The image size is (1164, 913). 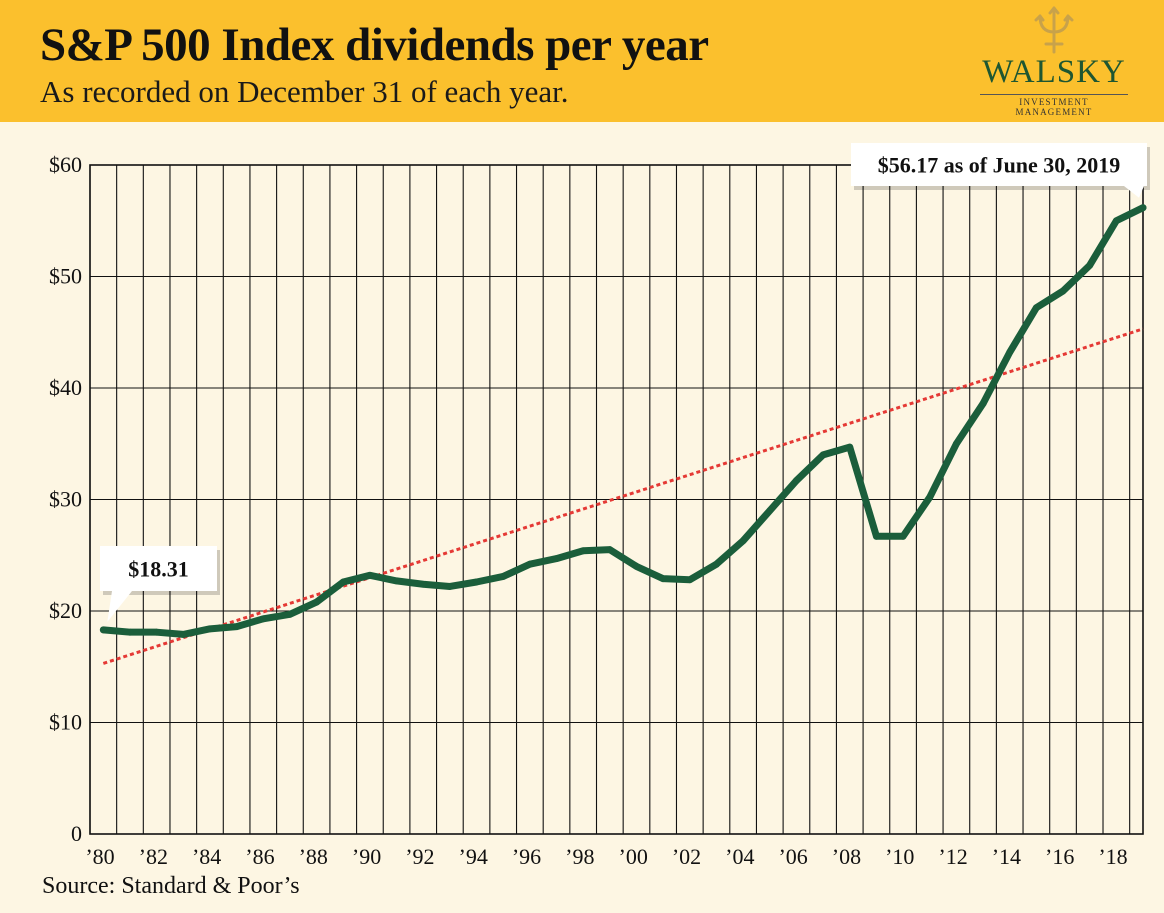 I want to click on callout-label: $56.17 as of June 30, 2019, so click(x=999, y=165).